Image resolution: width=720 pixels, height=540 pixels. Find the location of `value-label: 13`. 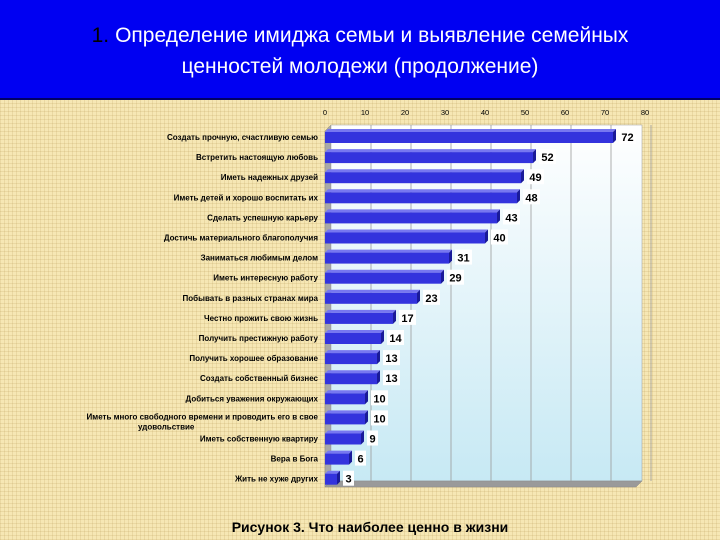

value-label: 13 is located at coordinates (391, 359).